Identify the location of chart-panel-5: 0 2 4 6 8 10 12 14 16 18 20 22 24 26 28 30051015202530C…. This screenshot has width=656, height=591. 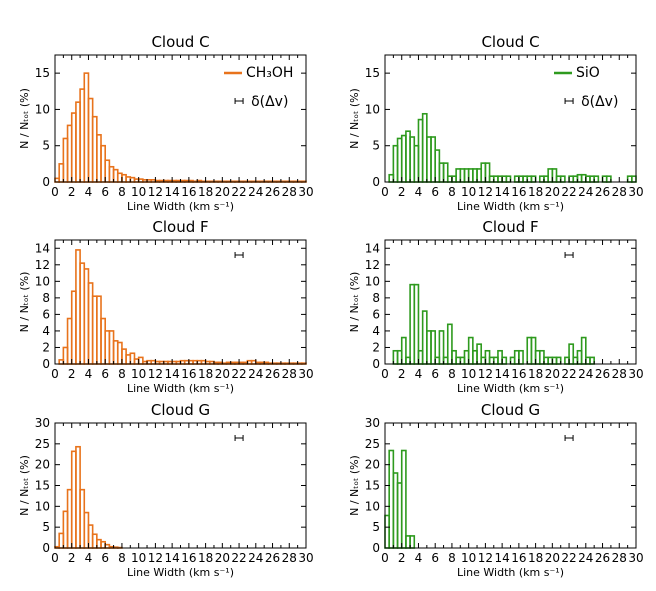
(166, 490).